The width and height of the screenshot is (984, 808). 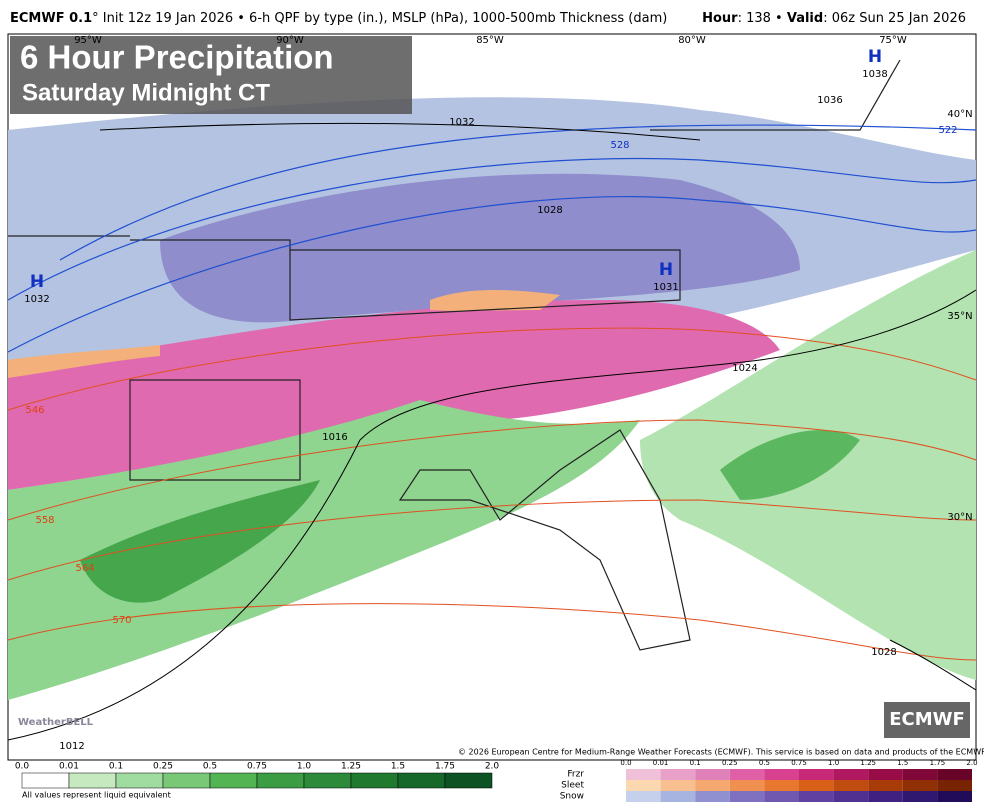 I want to click on rain-tick-label: 1.0, so click(x=304, y=767).